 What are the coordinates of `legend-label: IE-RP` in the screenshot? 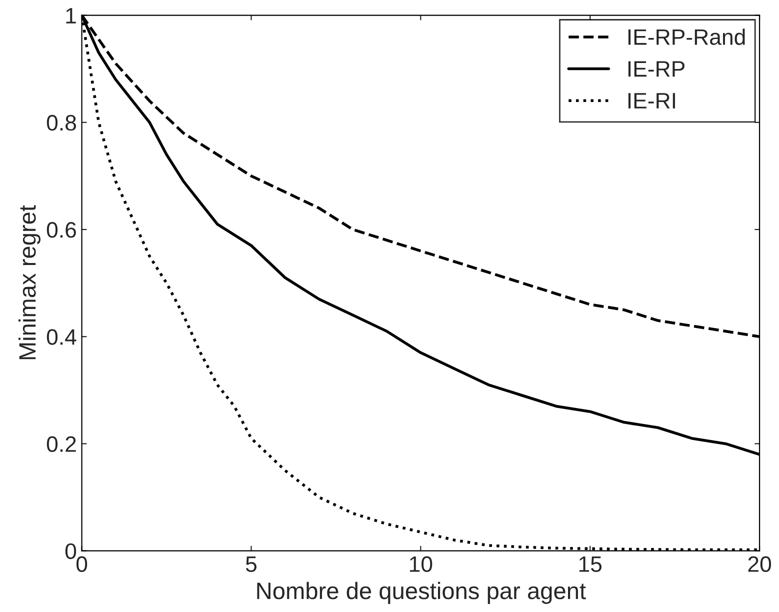 It's located at (656, 69).